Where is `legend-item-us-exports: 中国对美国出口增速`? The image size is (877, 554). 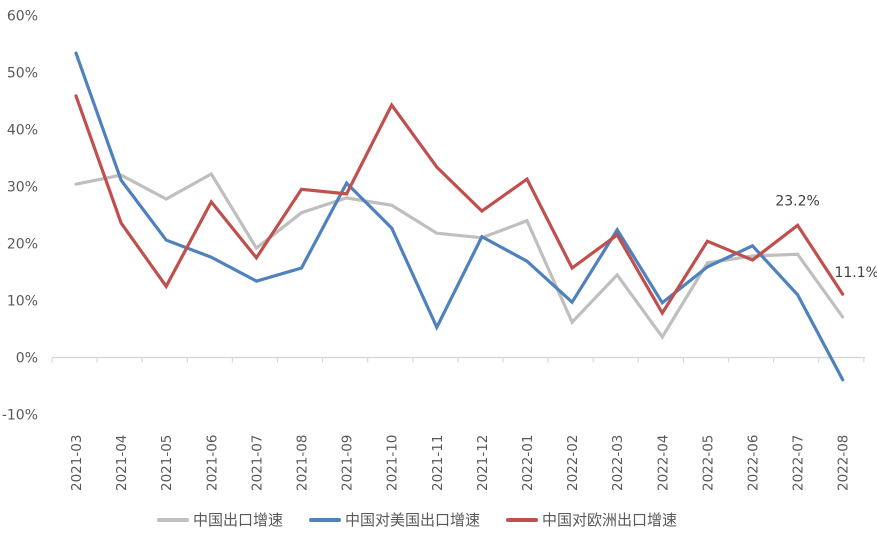 legend-item-us-exports: 中国对美国出口增速 is located at coordinates (394, 519).